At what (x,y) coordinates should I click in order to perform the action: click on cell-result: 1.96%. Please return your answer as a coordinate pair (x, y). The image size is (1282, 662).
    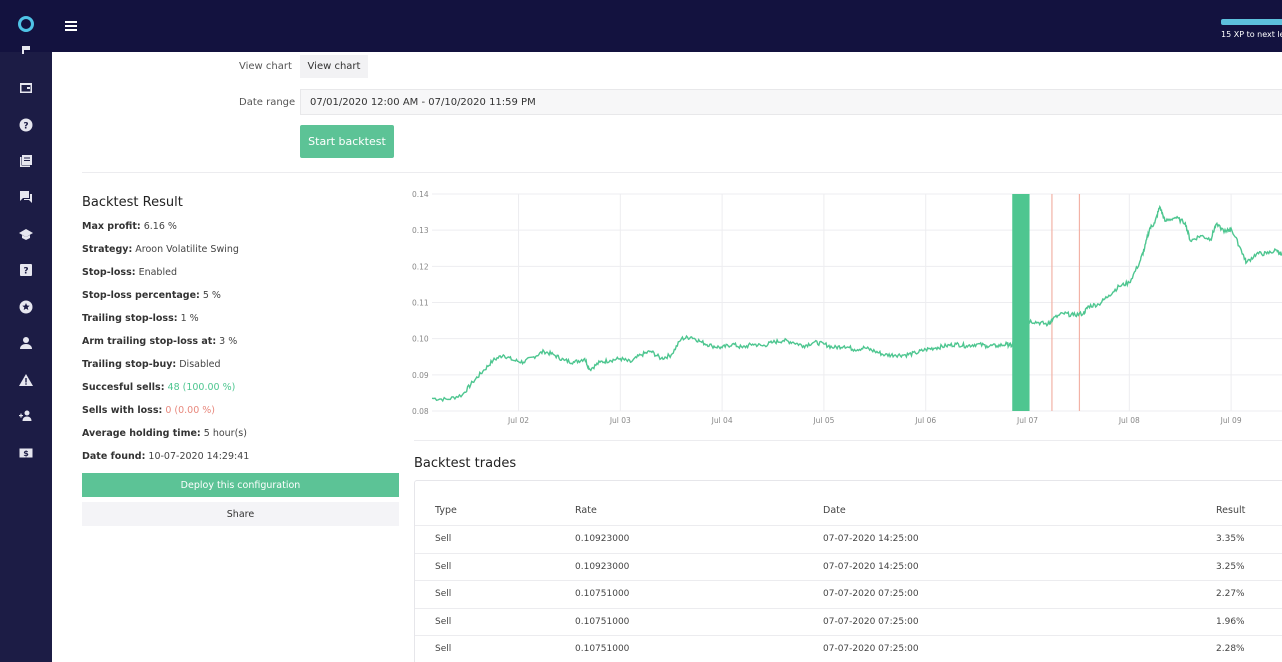
    Looking at the image, I should click on (1230, 621).